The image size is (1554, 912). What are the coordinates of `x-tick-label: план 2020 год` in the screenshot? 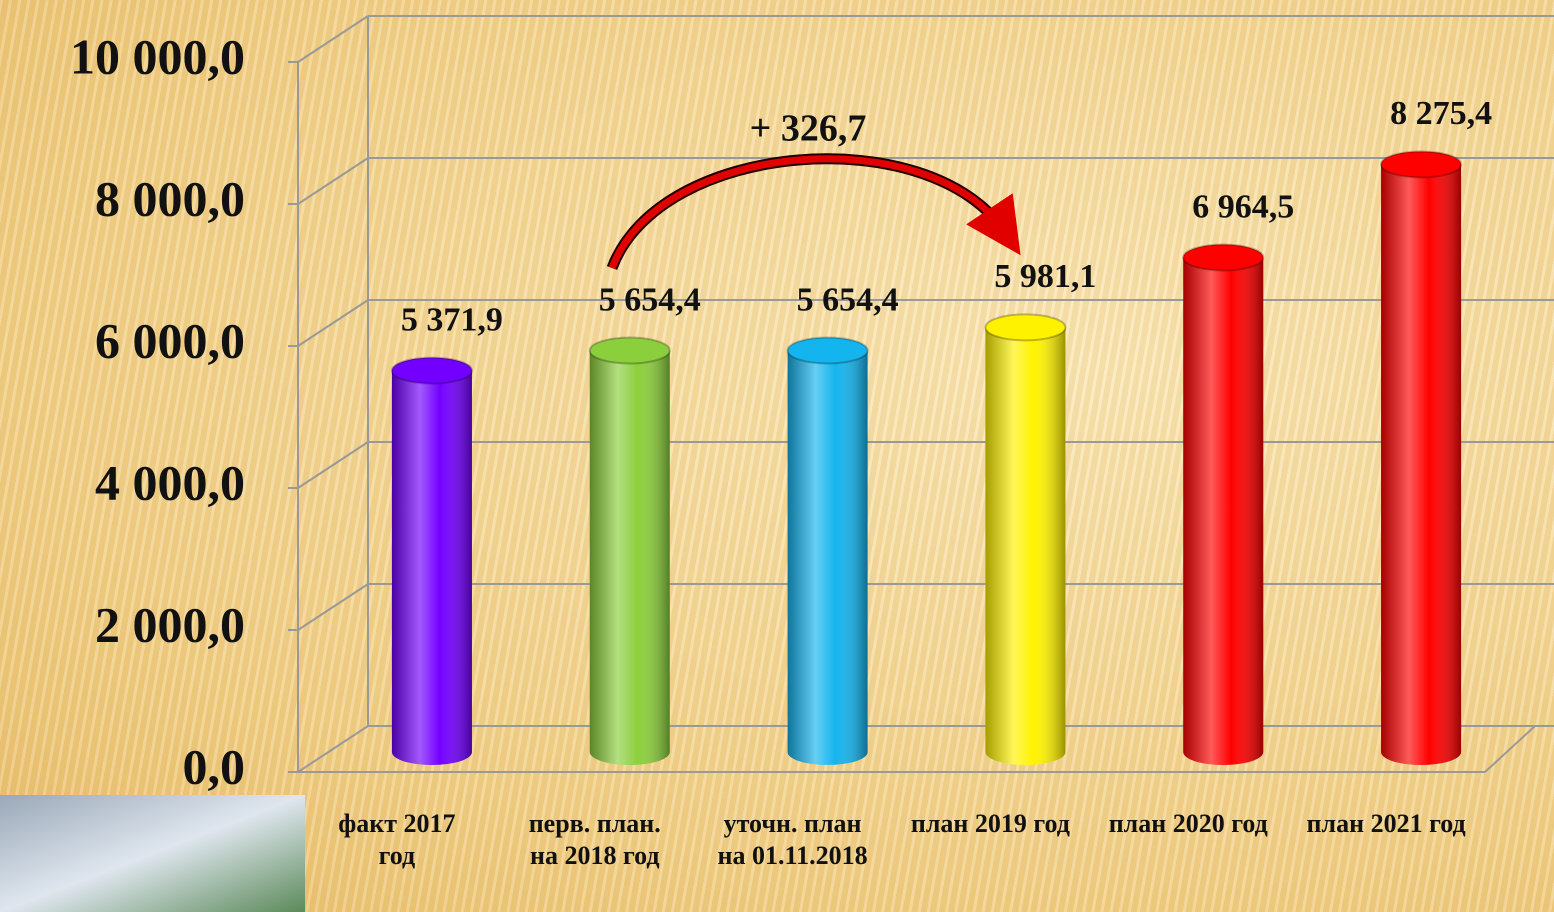 It's located at (1188, 823).